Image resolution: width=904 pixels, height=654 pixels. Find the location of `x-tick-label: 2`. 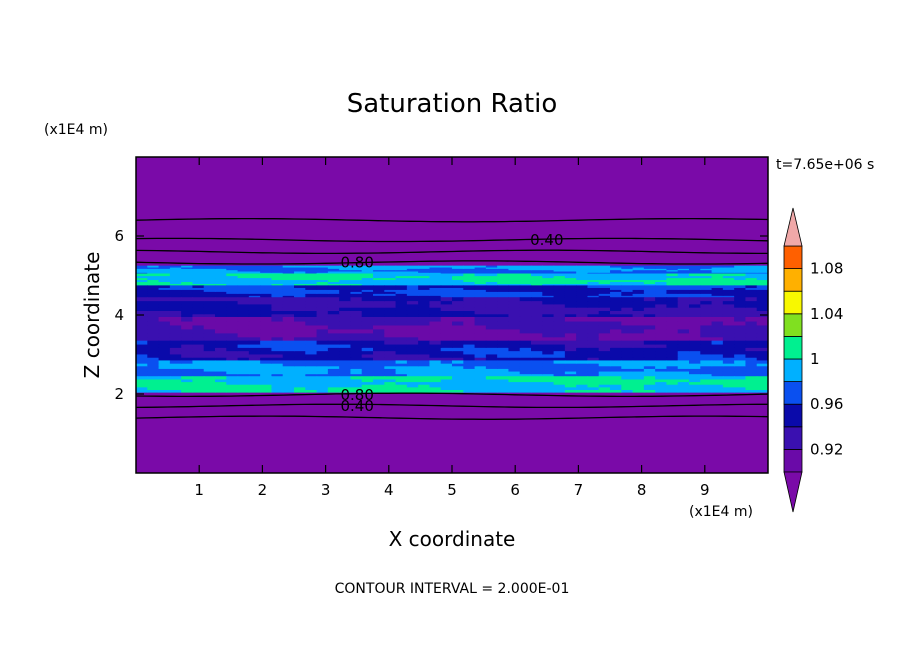

x-tick-label: 2 is located at coordinates (263, 490).